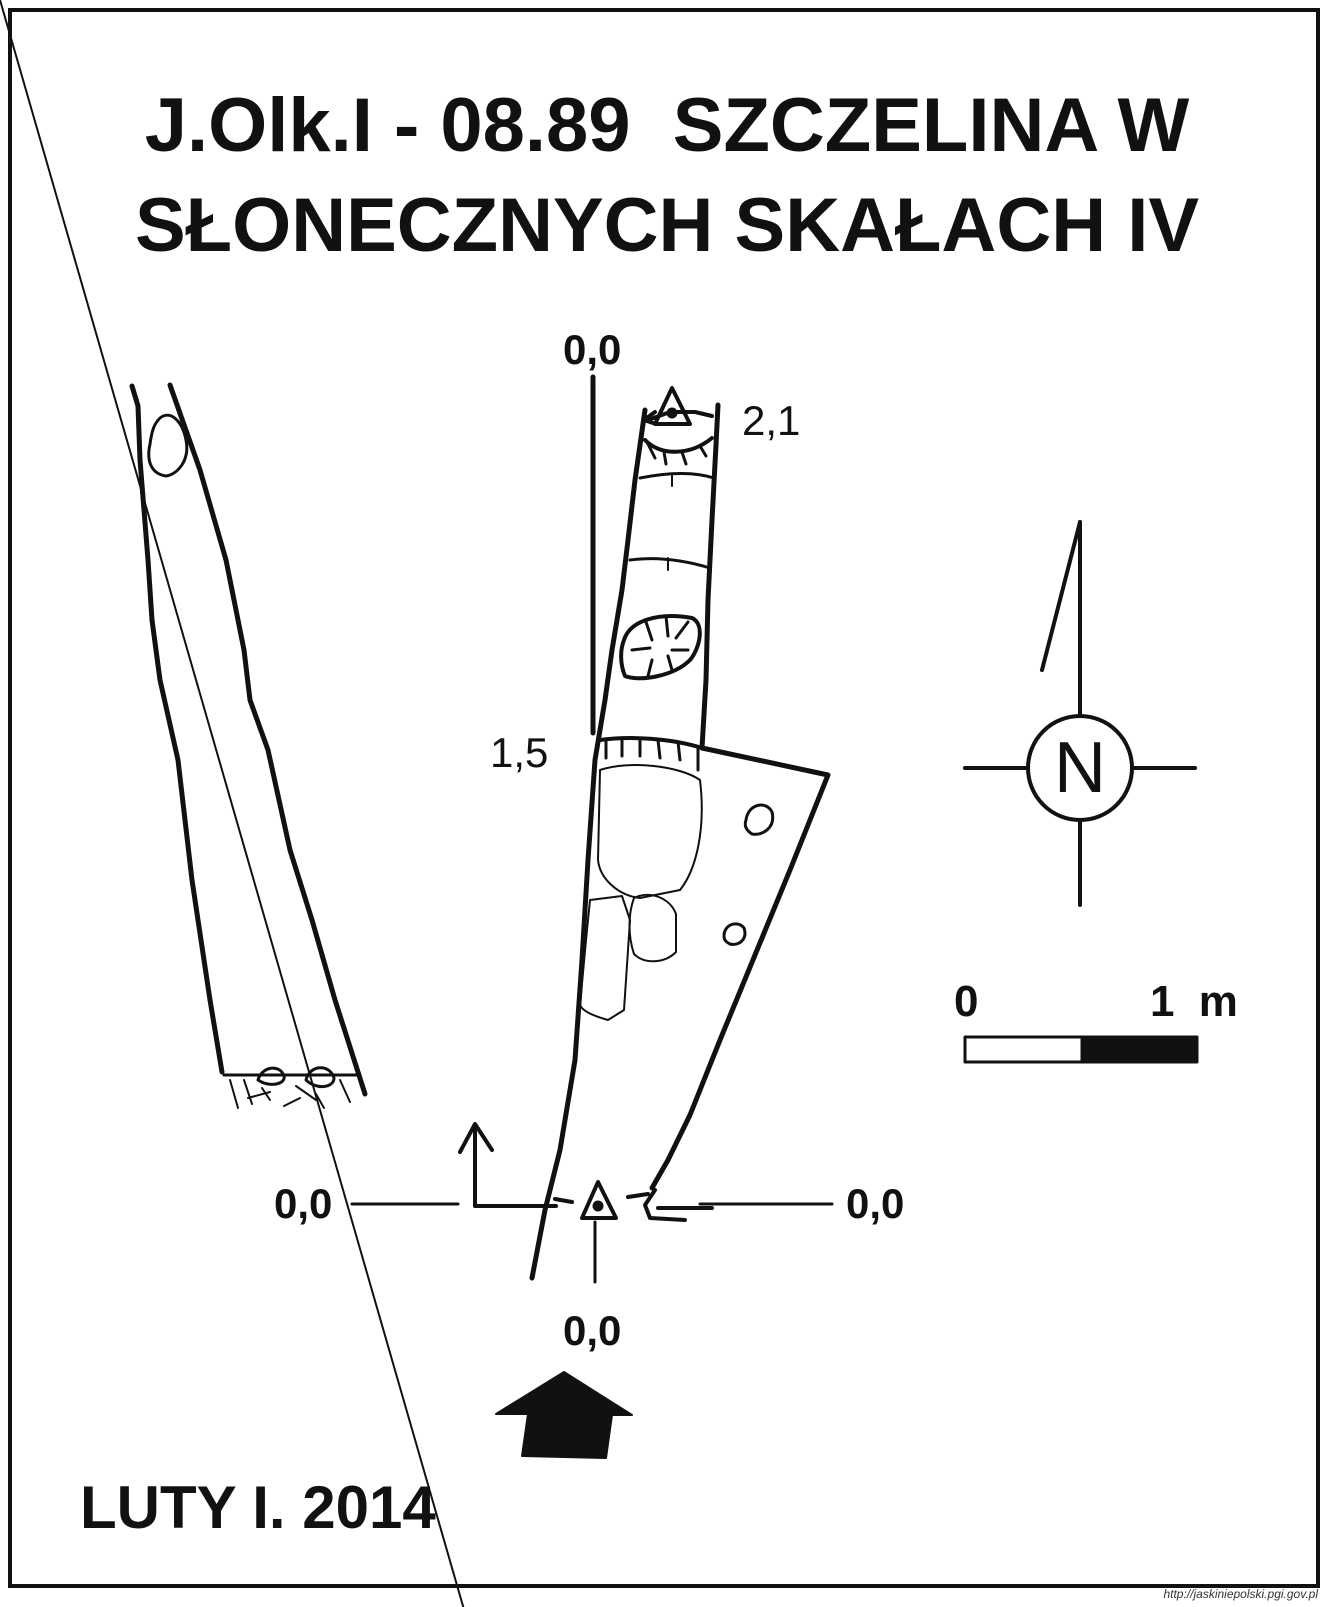 This screenshot has width=1334, height=1607. What do you see at coordinates (588, 844) in the screenshot?
I see `plan-left-wall` at bounding box center [588, 844].